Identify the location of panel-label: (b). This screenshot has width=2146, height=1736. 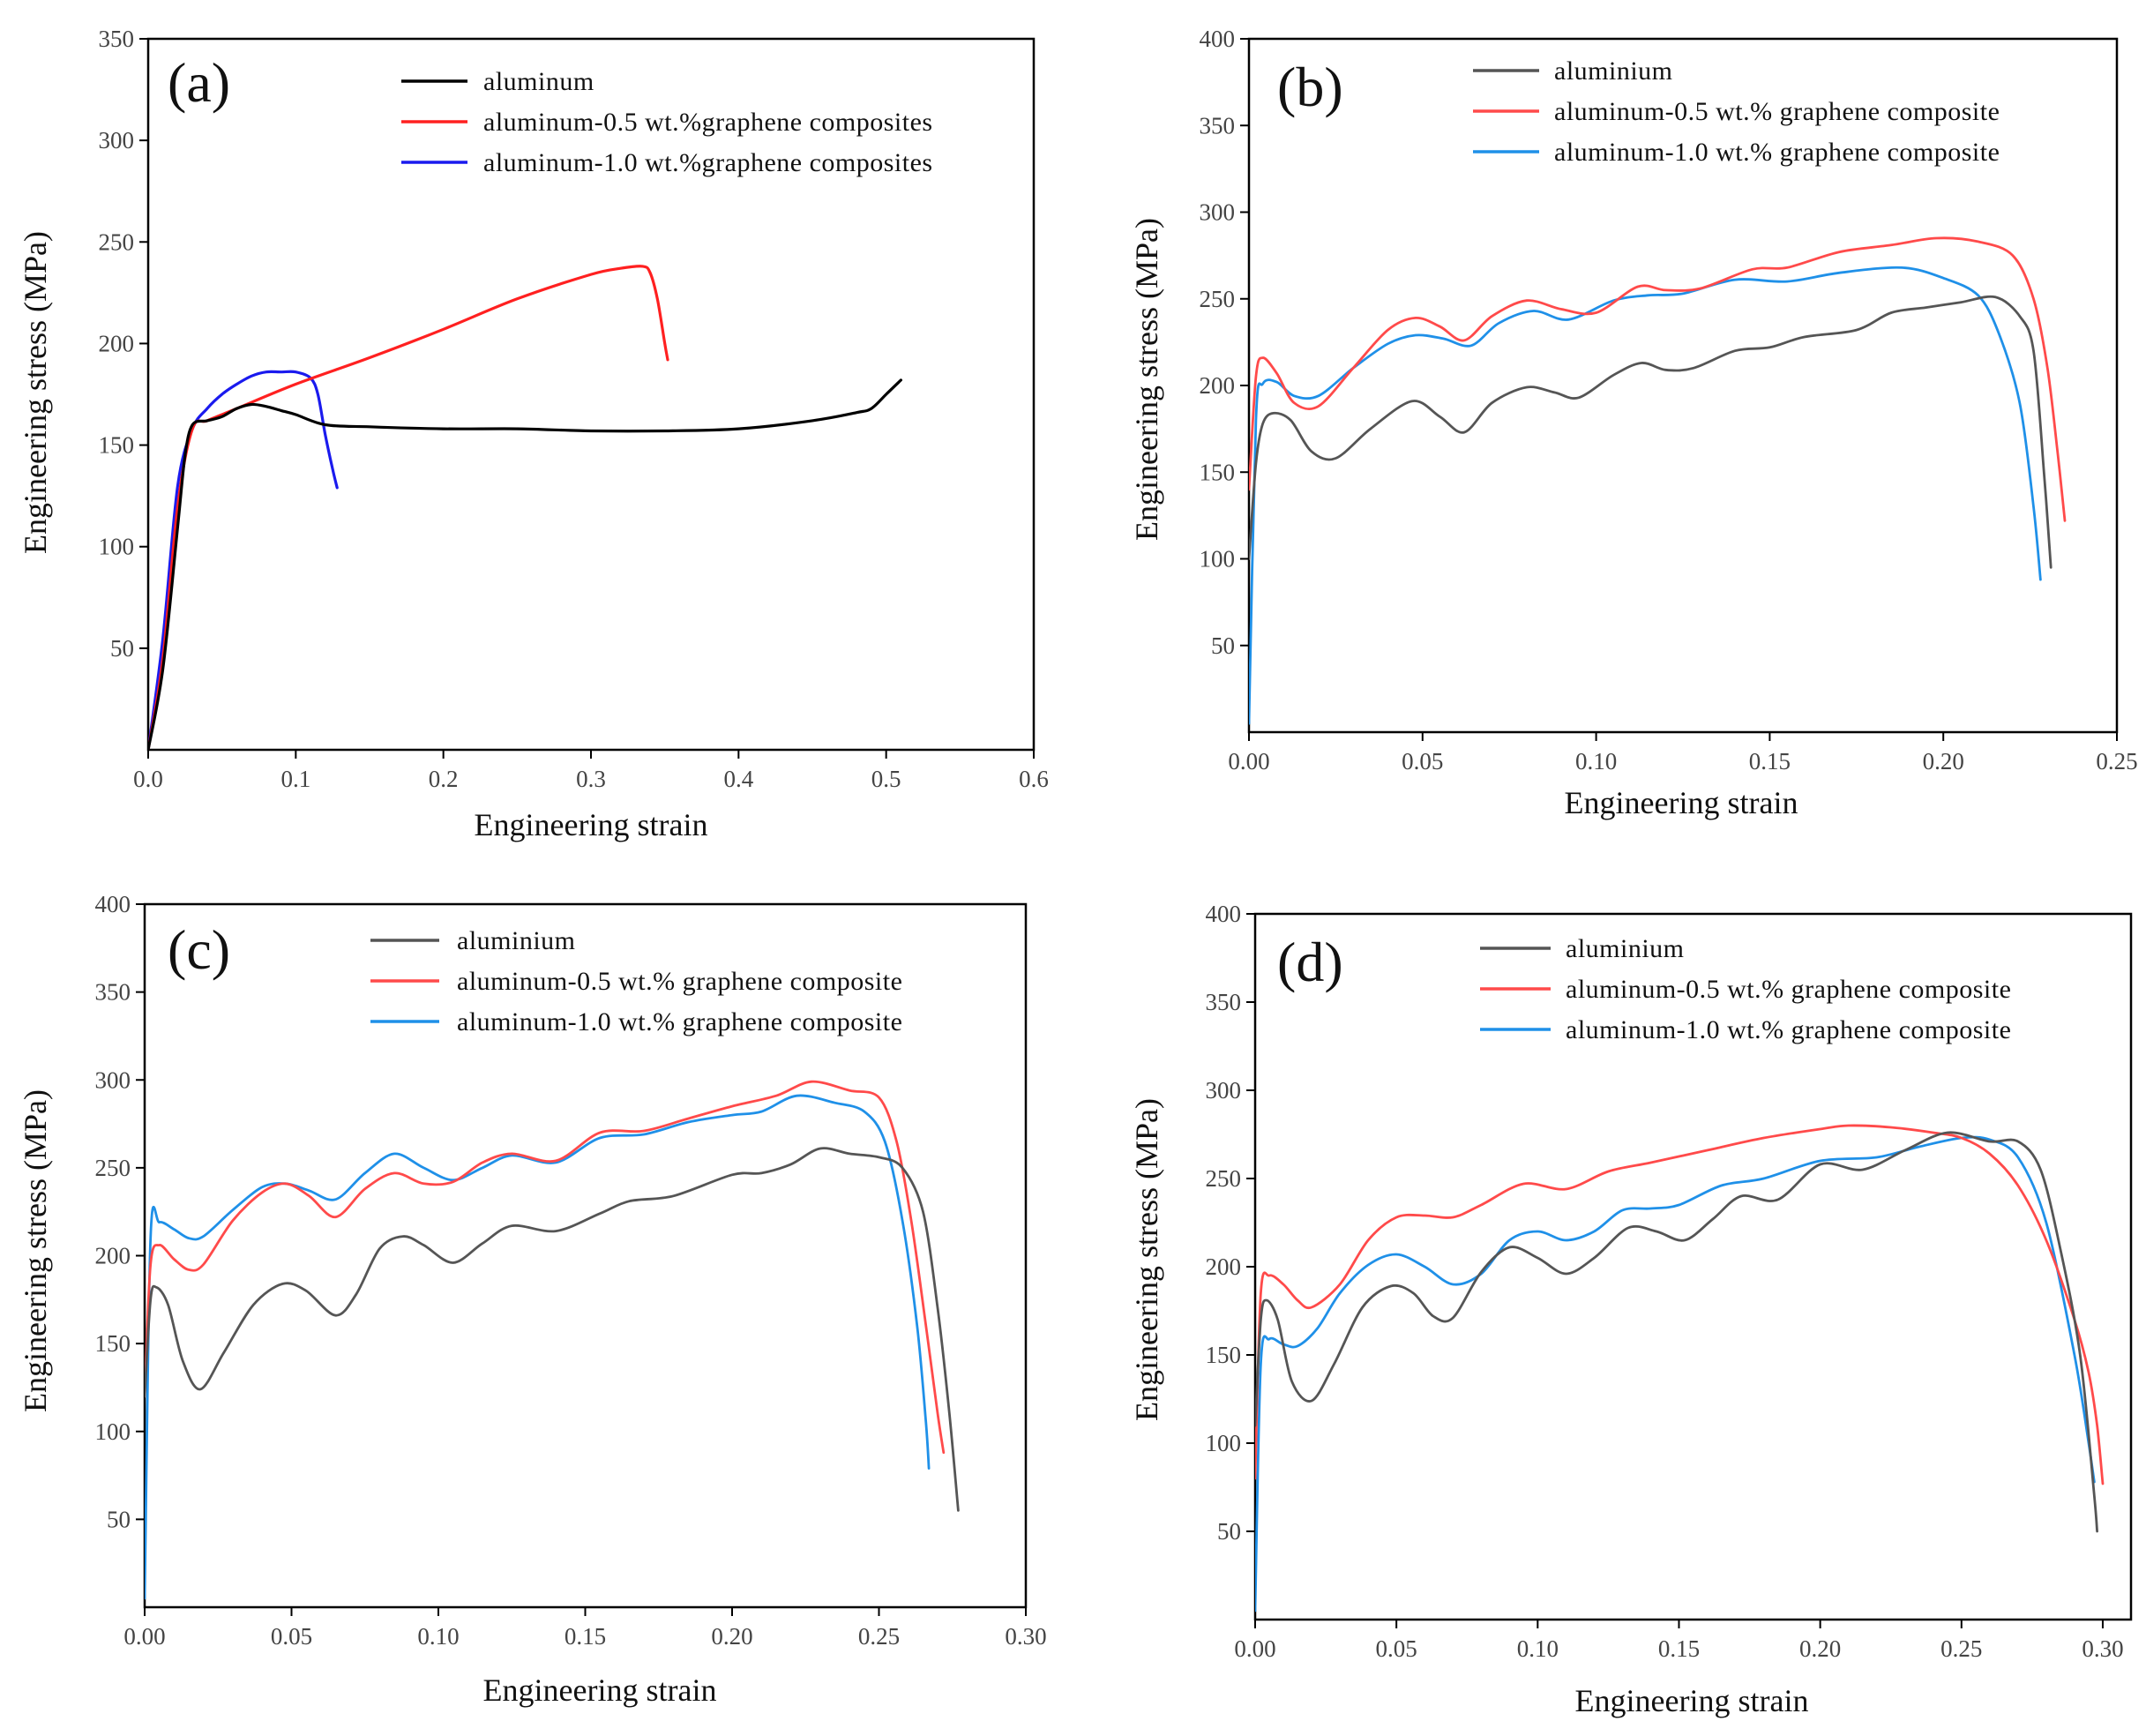
(1310, 87).